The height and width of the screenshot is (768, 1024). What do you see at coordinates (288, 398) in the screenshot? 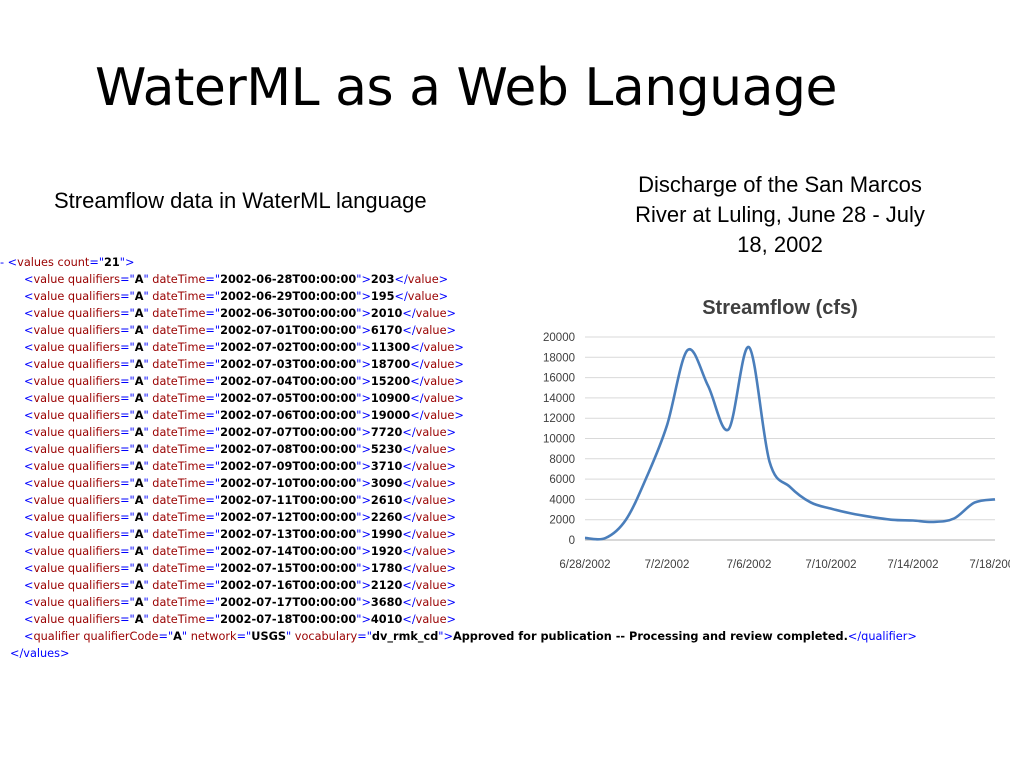
I see `xml-value-datetime: 2002-07-05T00:00:00` at bounding box center [288, 398].